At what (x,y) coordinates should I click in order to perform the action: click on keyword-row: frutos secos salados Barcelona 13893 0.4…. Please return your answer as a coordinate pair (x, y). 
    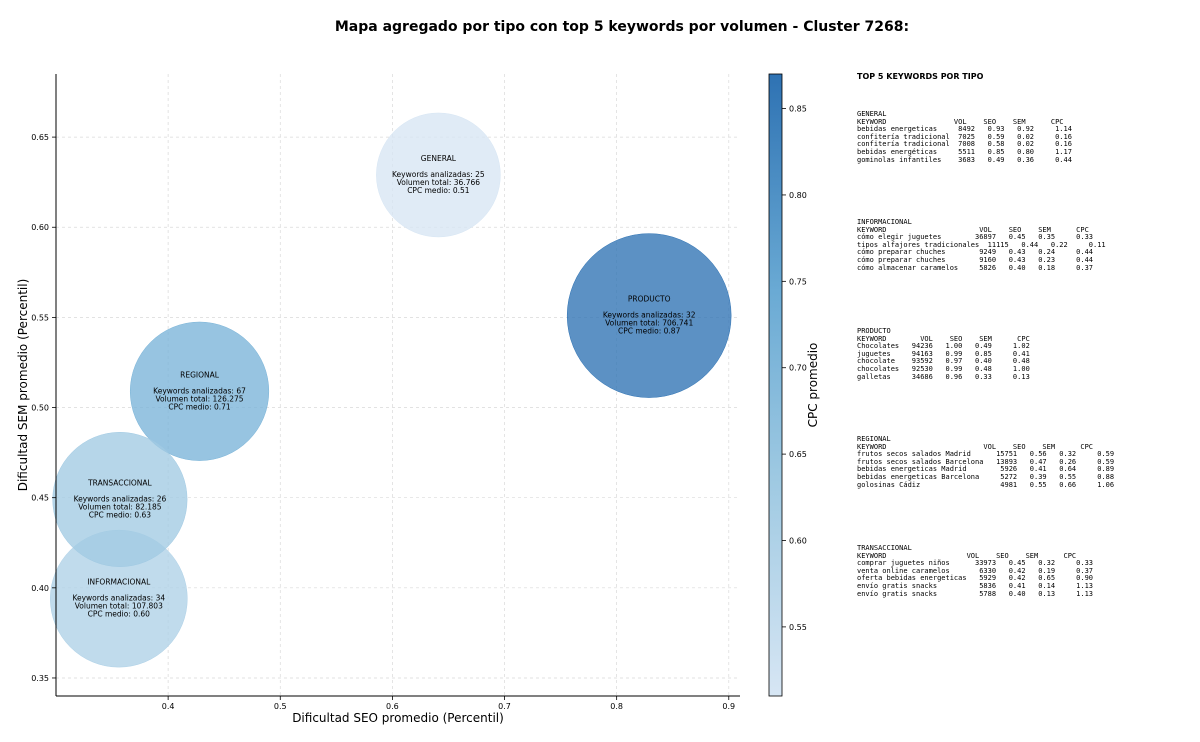
    Looking at the image, I should click on (986, 461).